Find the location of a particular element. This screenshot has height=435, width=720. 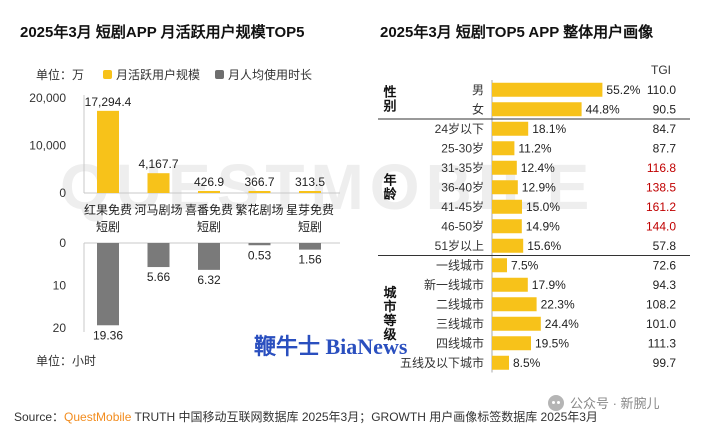

tgi-value: 108.2 is located at coordinates (661, 304).